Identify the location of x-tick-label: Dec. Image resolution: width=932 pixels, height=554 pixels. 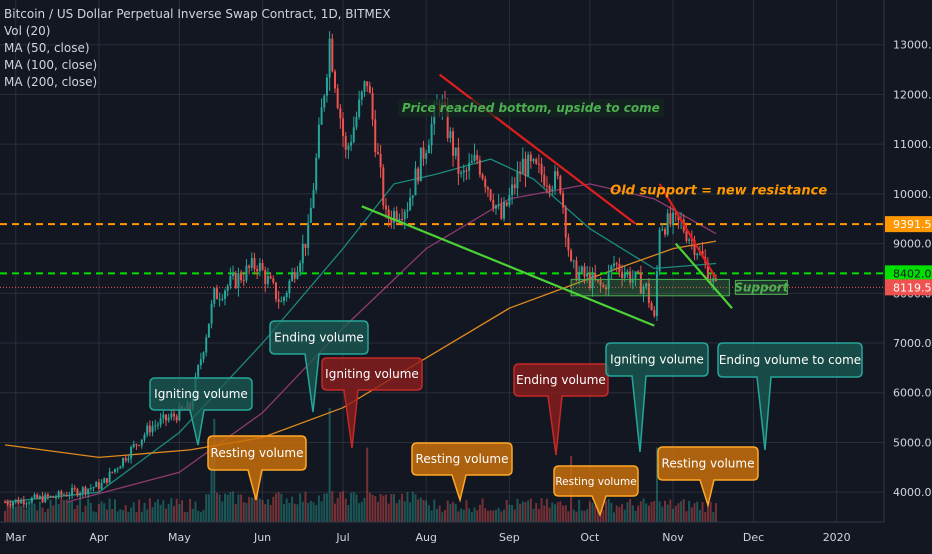
(753, 537).